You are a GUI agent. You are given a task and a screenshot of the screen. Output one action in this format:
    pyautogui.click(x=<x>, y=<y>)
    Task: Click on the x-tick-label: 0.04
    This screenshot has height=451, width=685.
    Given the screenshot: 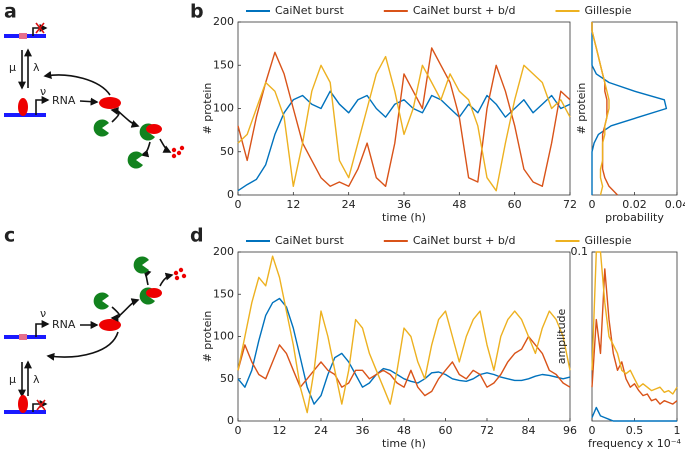 What is the action you would take?
    pyautogui.click(x=675, y=204)
    